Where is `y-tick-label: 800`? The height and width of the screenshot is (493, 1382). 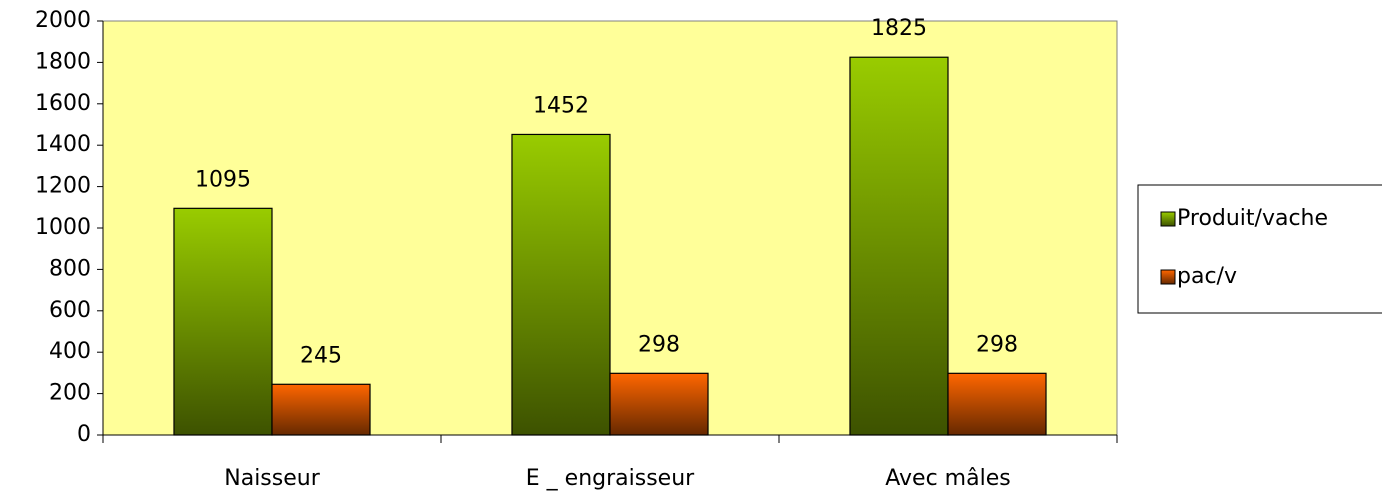
y-tick-label: 800 is located at coordinates (70, 268).